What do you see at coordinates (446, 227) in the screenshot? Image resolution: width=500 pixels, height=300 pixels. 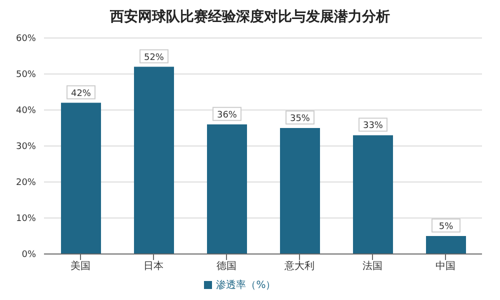 I see `data-label: 5%` at bounding box center [446, 227].